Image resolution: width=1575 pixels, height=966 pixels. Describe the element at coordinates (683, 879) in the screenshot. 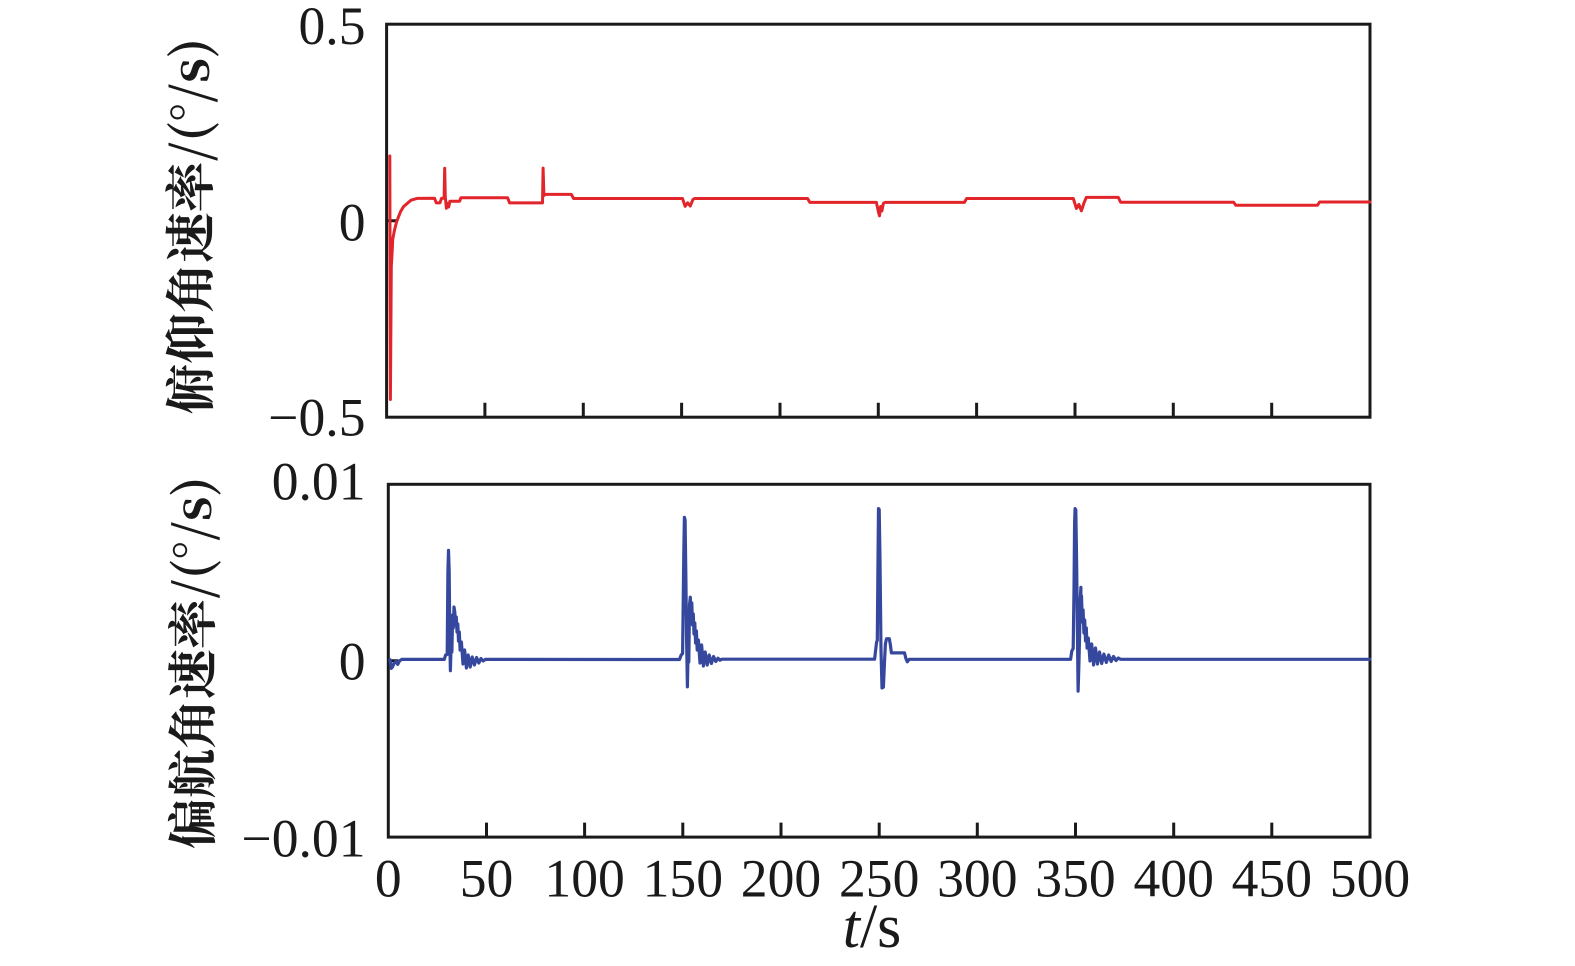

I see `svg-text: 150` at that location.